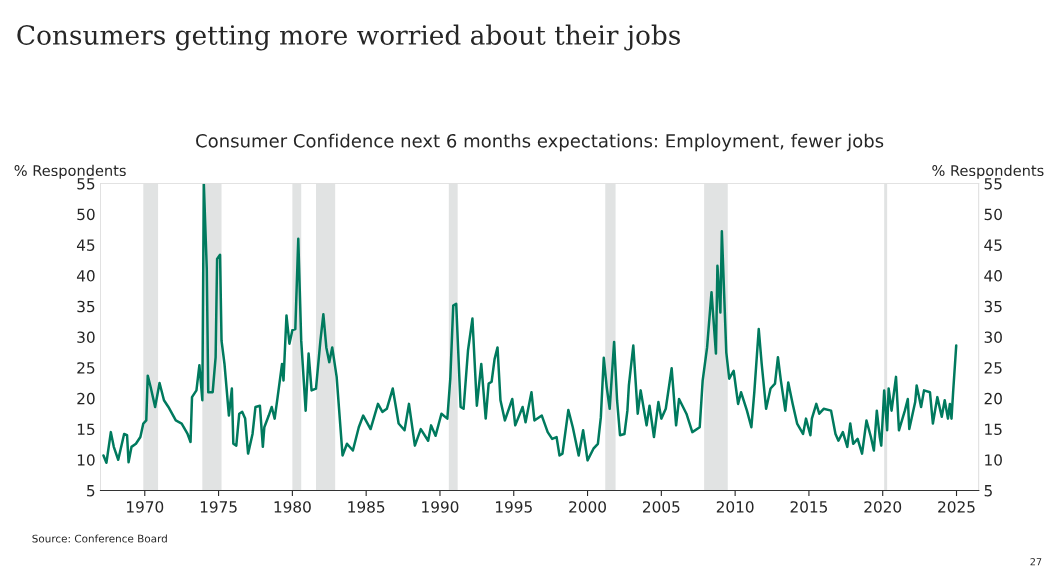  Describe the element at coordinates (85, 245) in the screenshot. I see `y-tick-label: 45` at that location.